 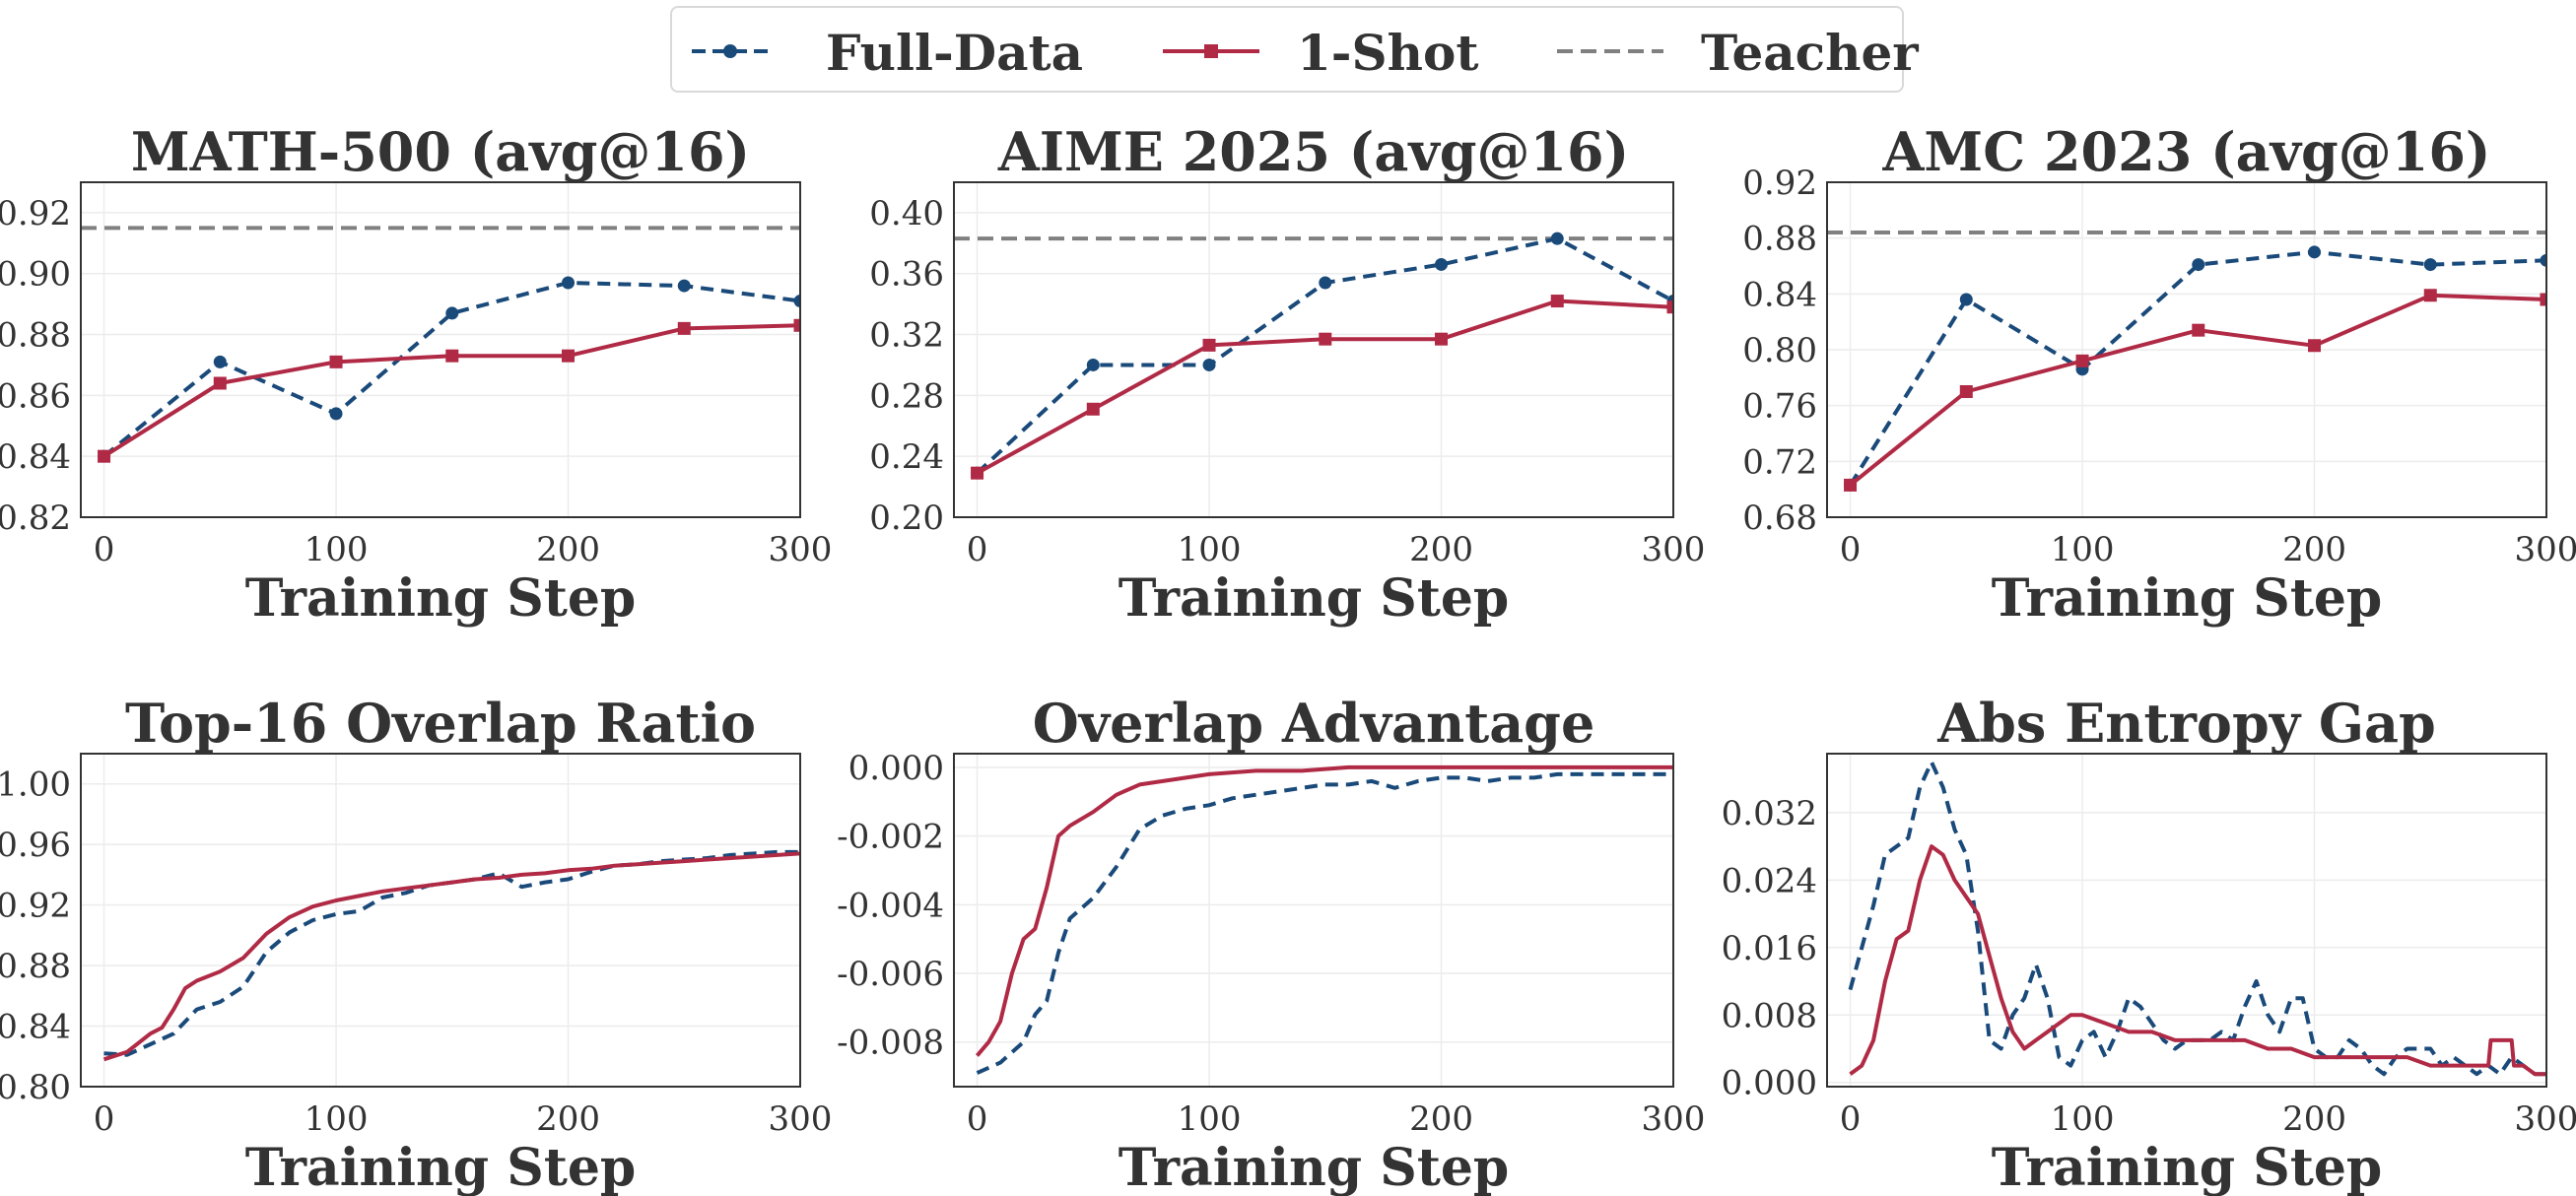 What do you see at coordinates (1313, 152) in the screenshot?
I see `chart-title: AIME 2025 (avg@16)` at bounding box center [1313, 152].